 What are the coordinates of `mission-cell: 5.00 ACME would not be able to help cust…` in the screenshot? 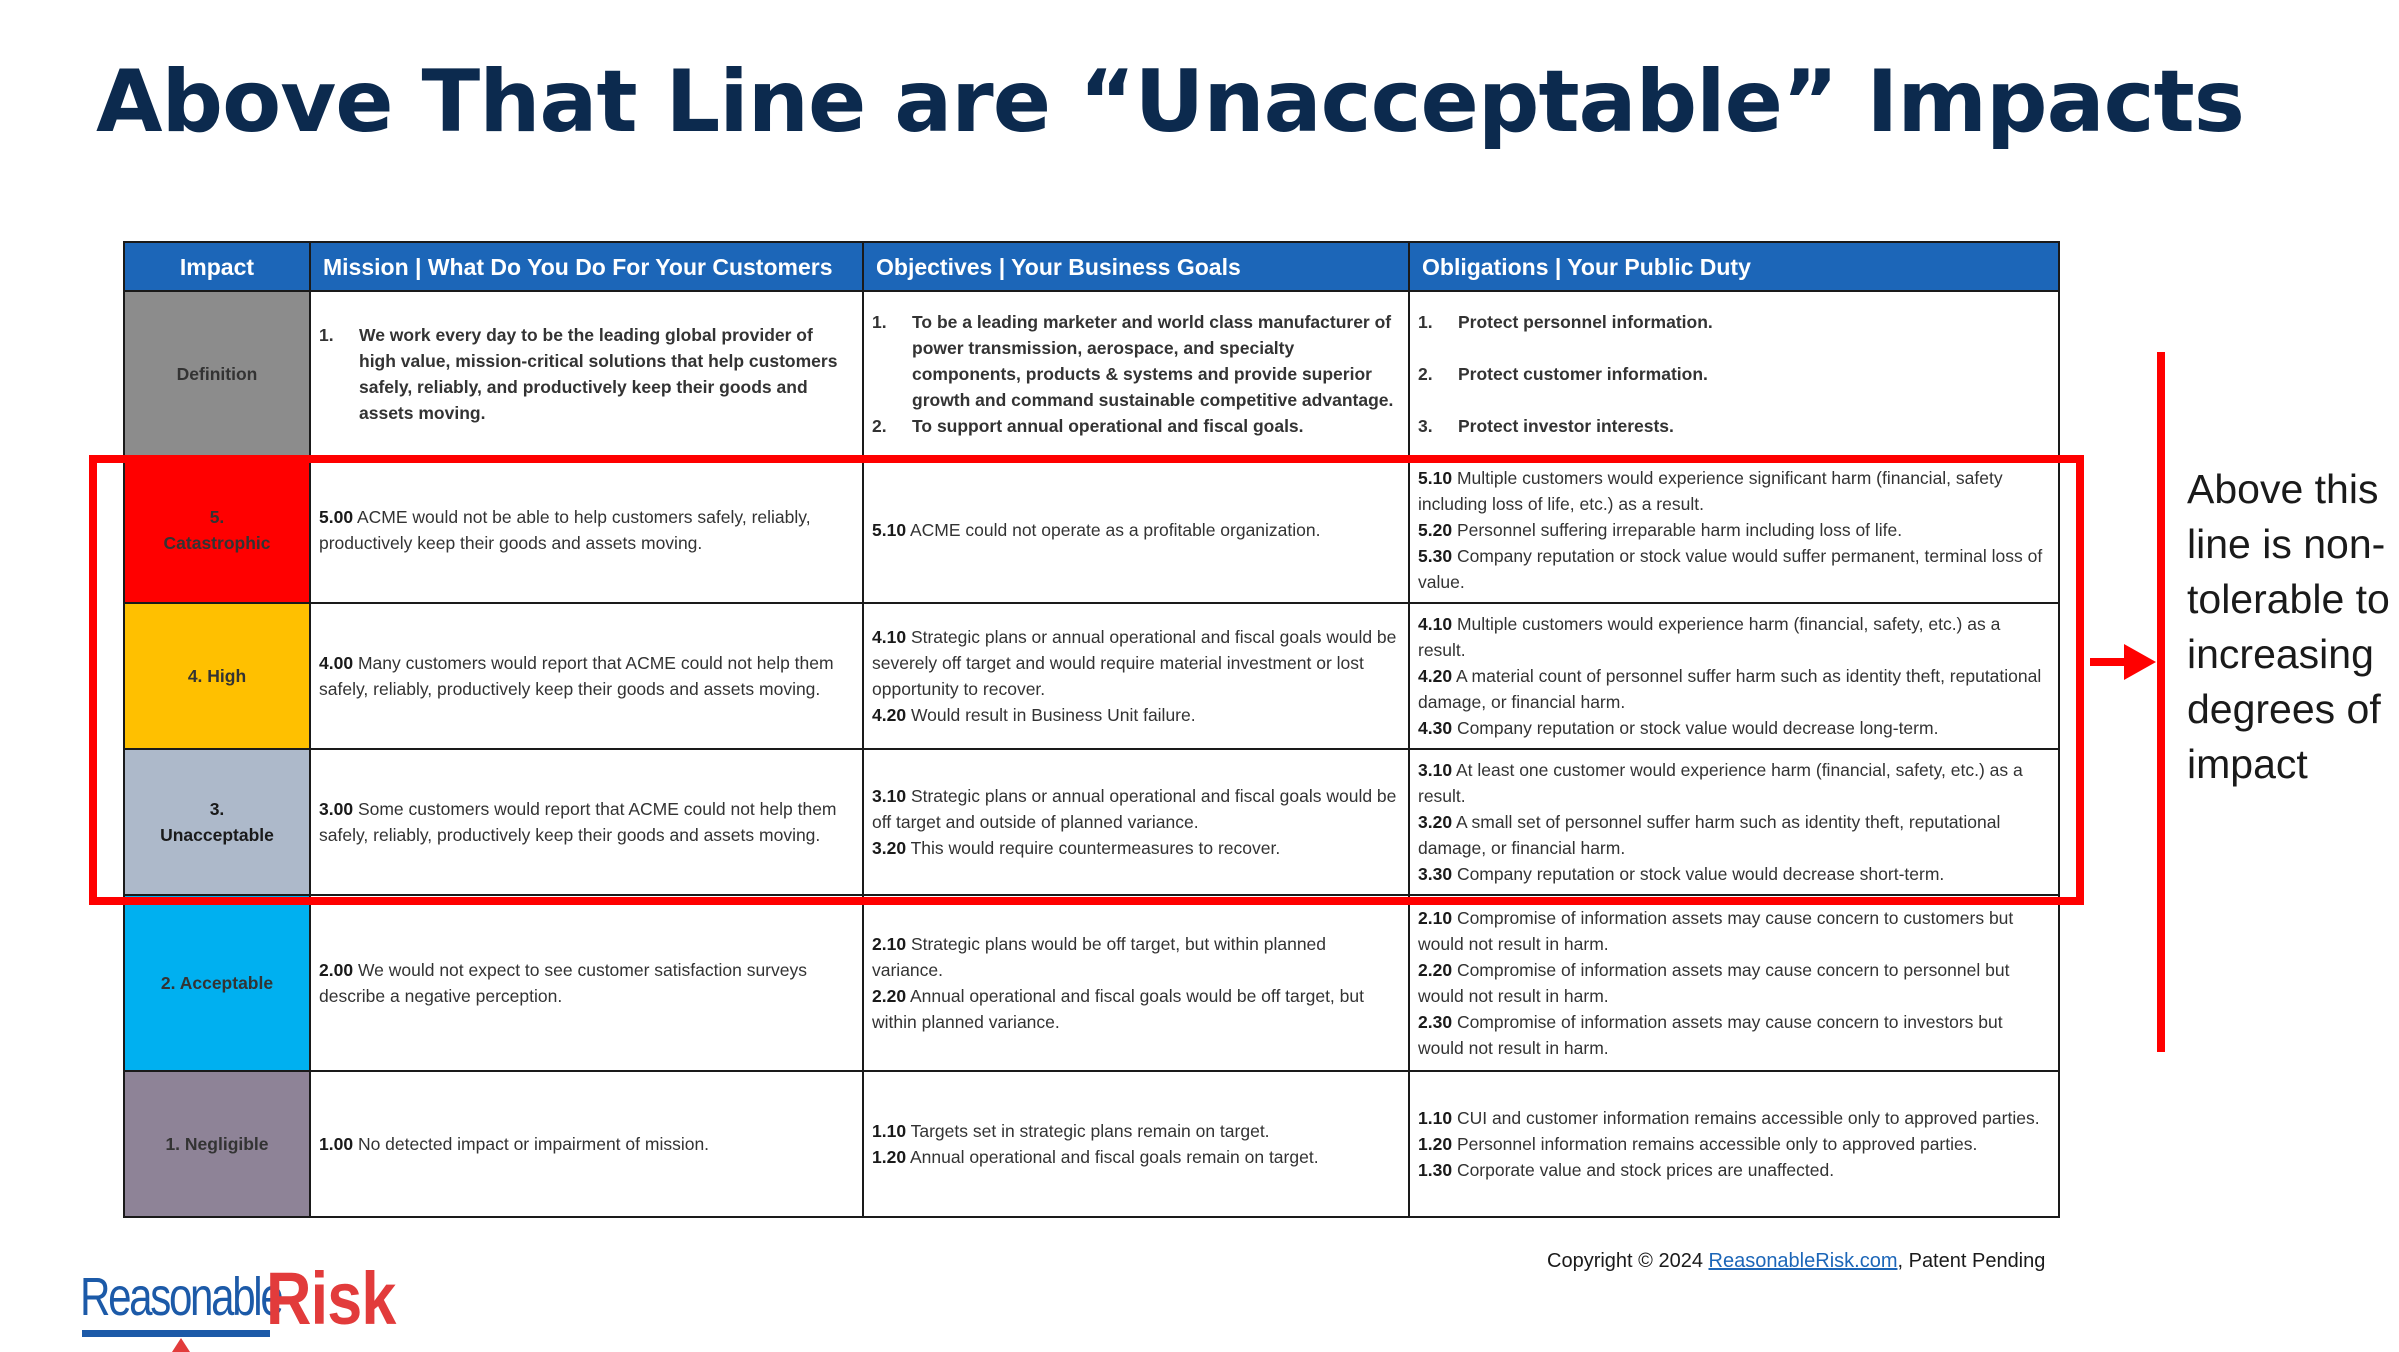 It's located at (586, 530).